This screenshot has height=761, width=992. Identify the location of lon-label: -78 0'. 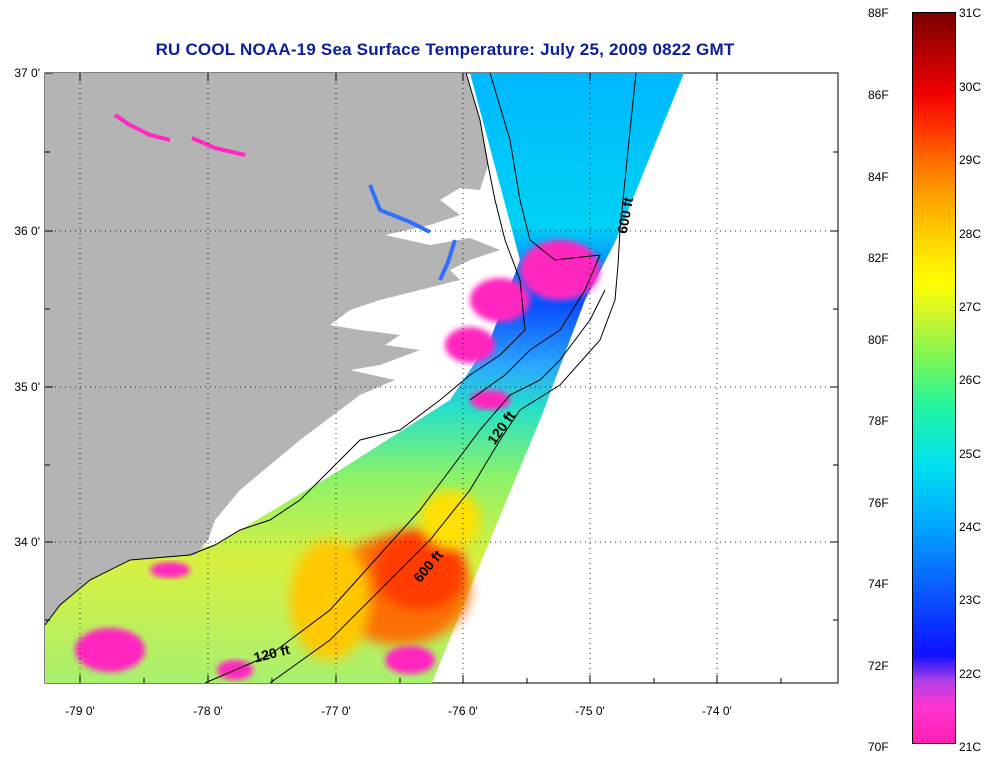
(208, 711).